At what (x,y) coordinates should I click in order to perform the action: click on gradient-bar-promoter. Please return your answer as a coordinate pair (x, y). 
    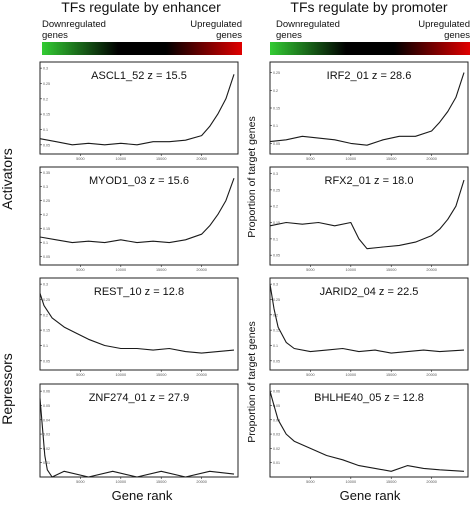
    Looking at the image, I should click on (370, 48).